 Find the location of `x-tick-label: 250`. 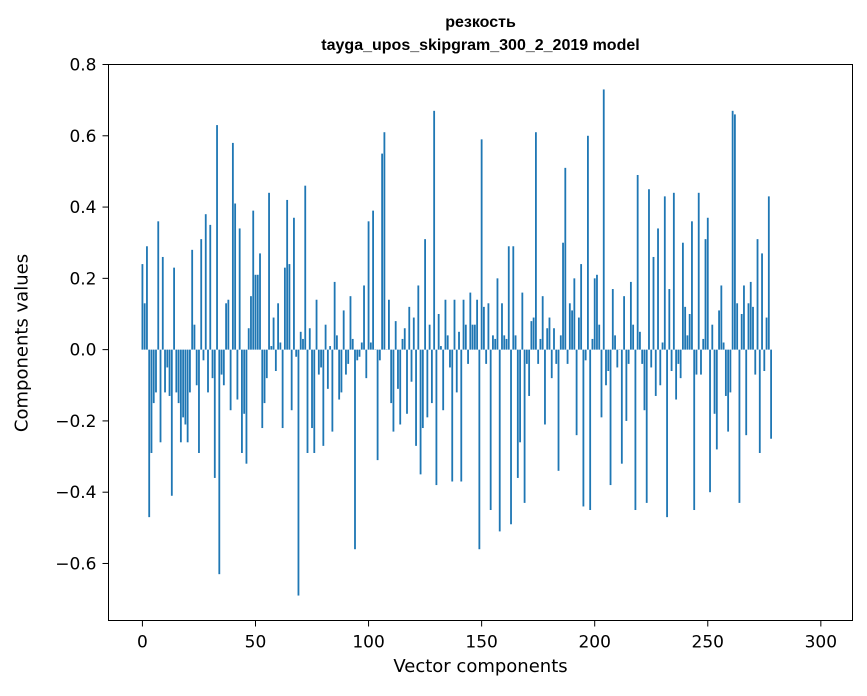

x-tick-label: 250 is located at coordinates (708, 643).